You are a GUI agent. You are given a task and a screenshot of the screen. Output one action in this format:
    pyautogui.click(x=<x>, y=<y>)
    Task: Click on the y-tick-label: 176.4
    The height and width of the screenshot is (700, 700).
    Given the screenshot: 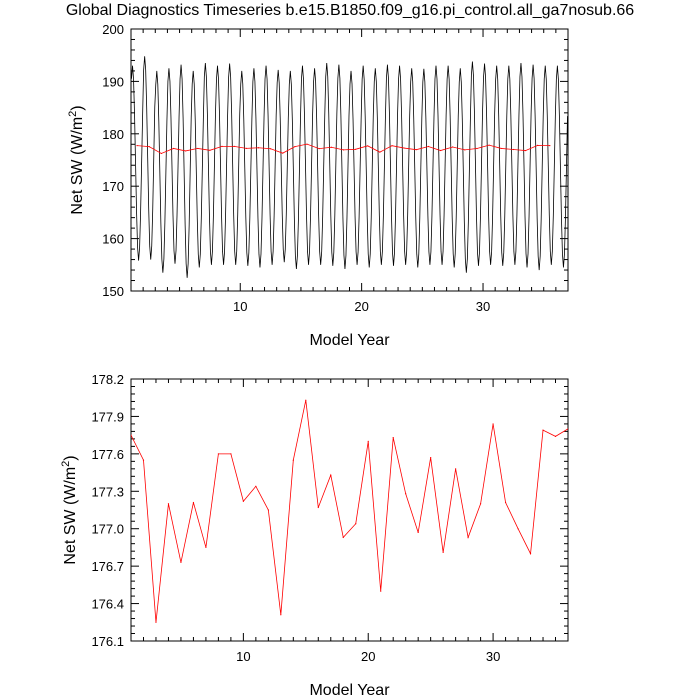 What is the action you would take?
    pyautogui.click(x=107, y=604)
    